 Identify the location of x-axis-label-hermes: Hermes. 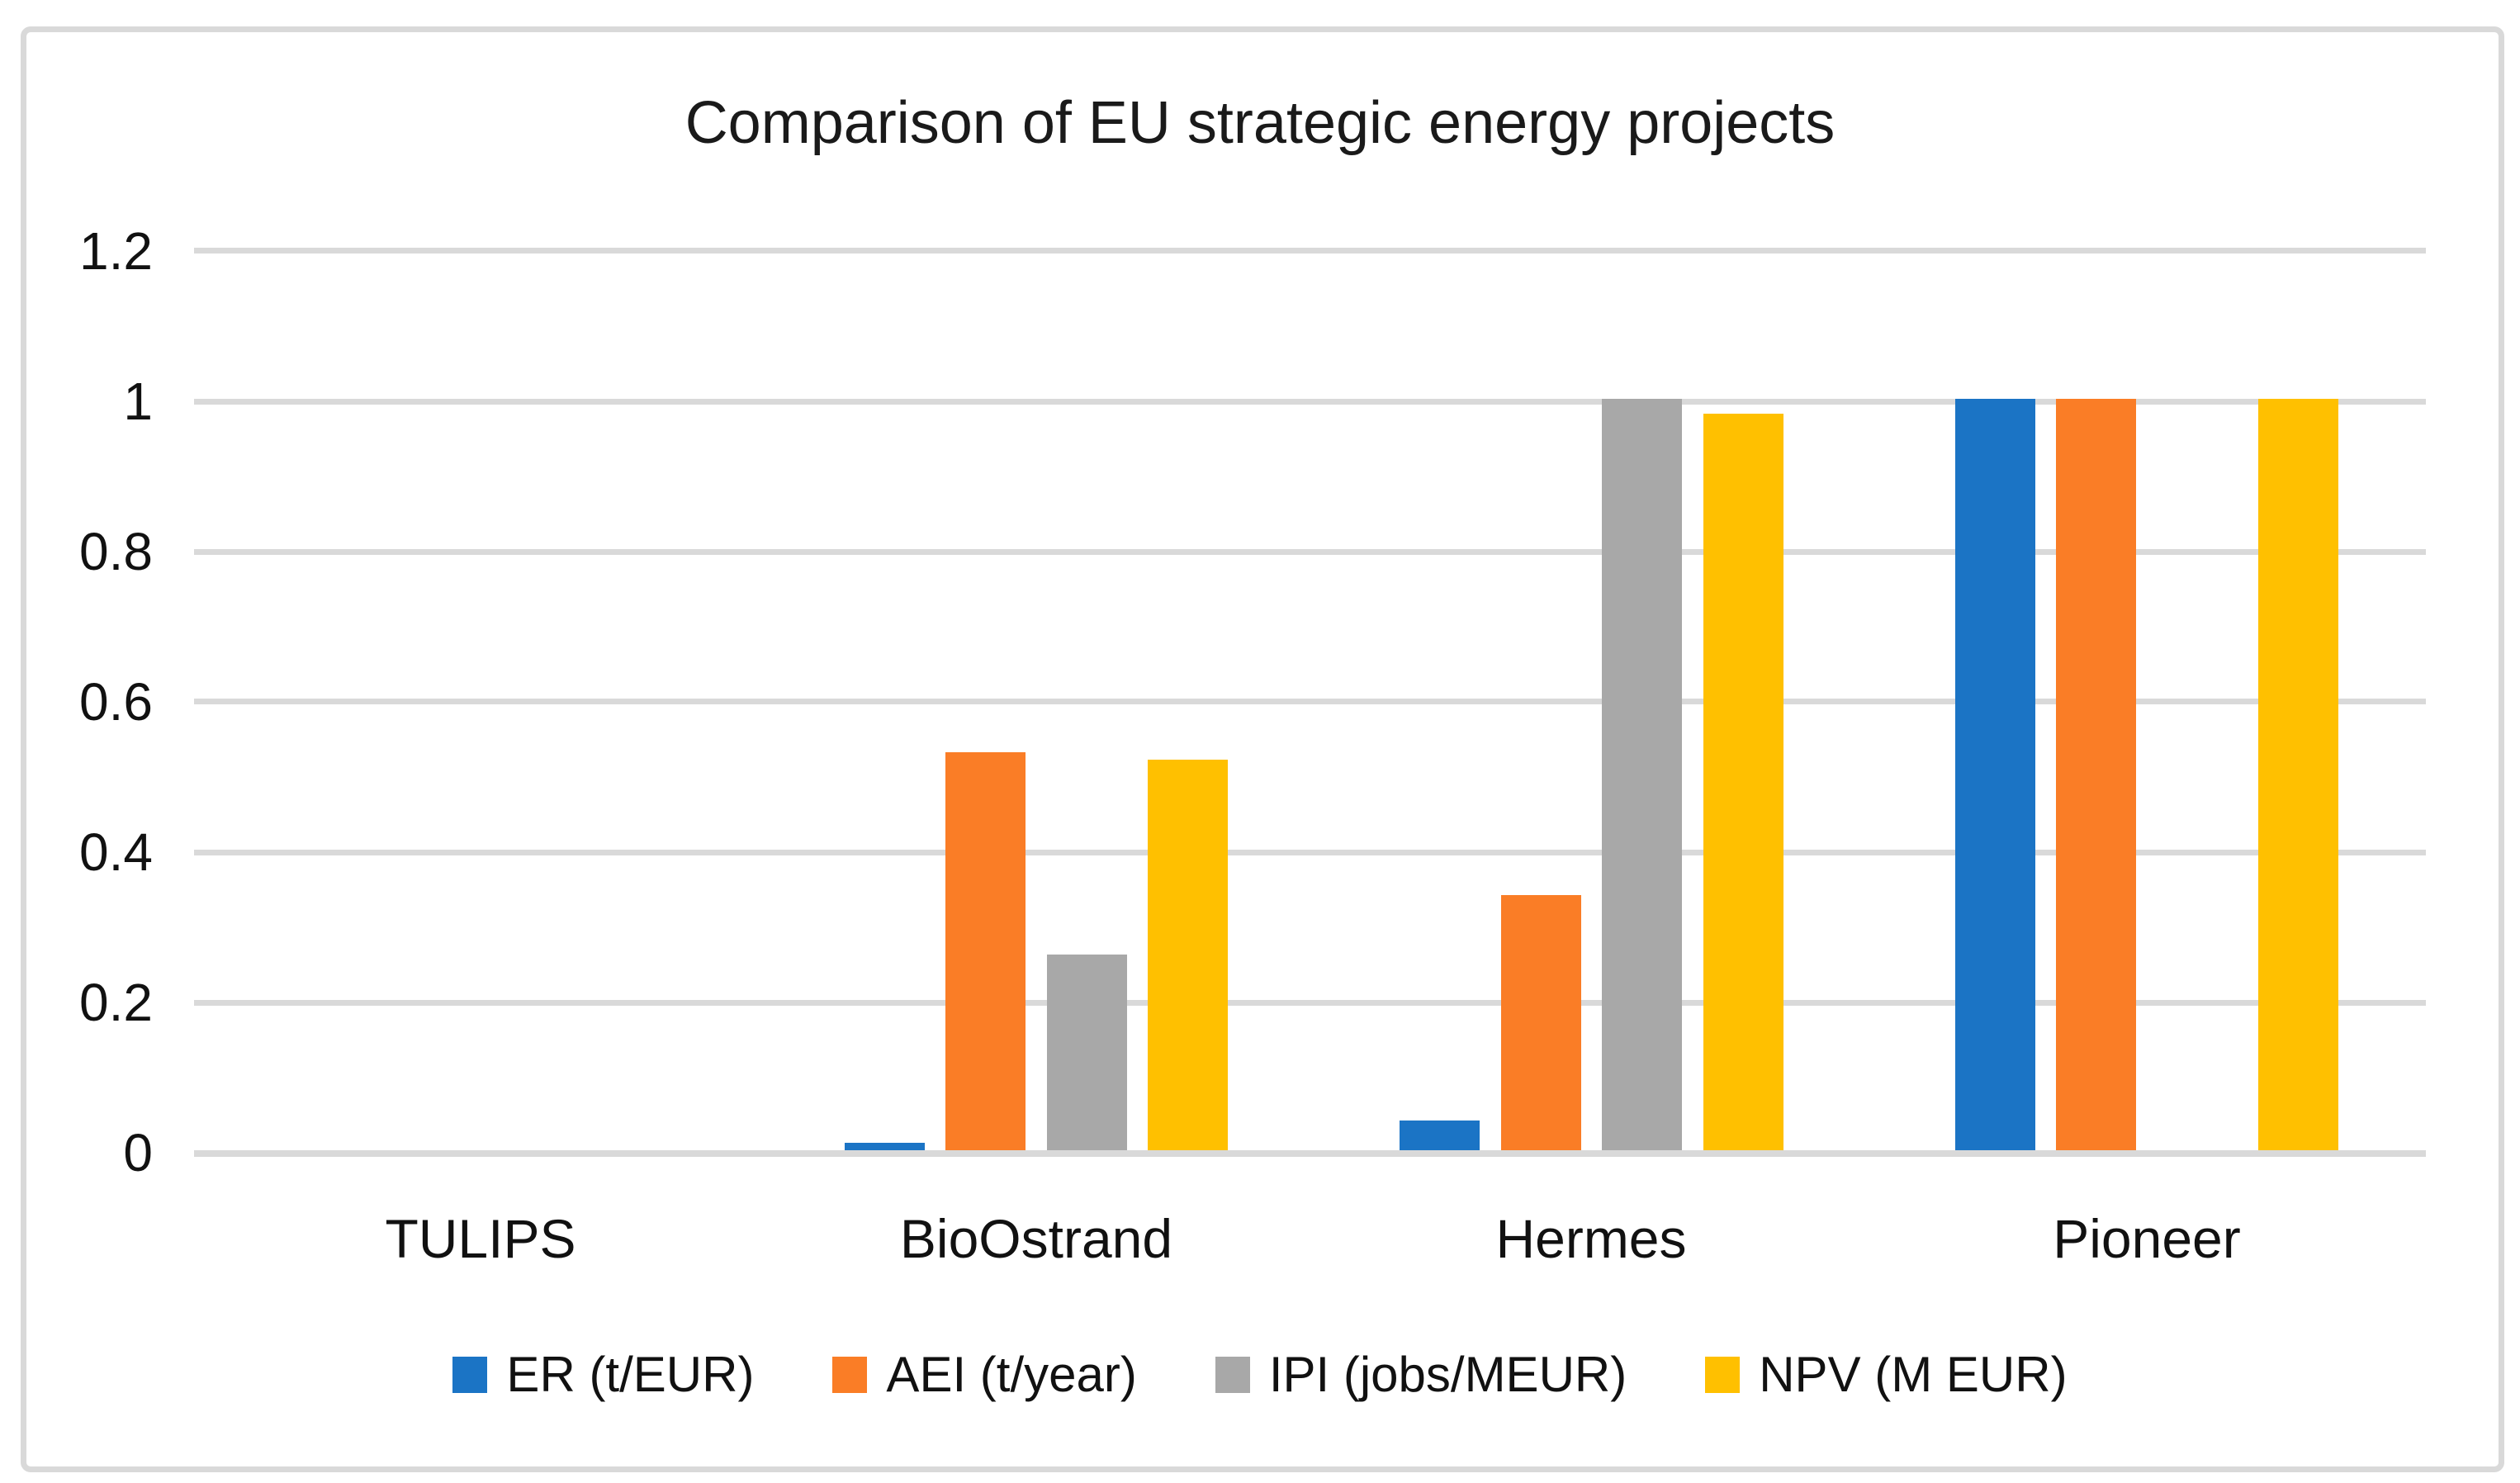
(1591, 1238).